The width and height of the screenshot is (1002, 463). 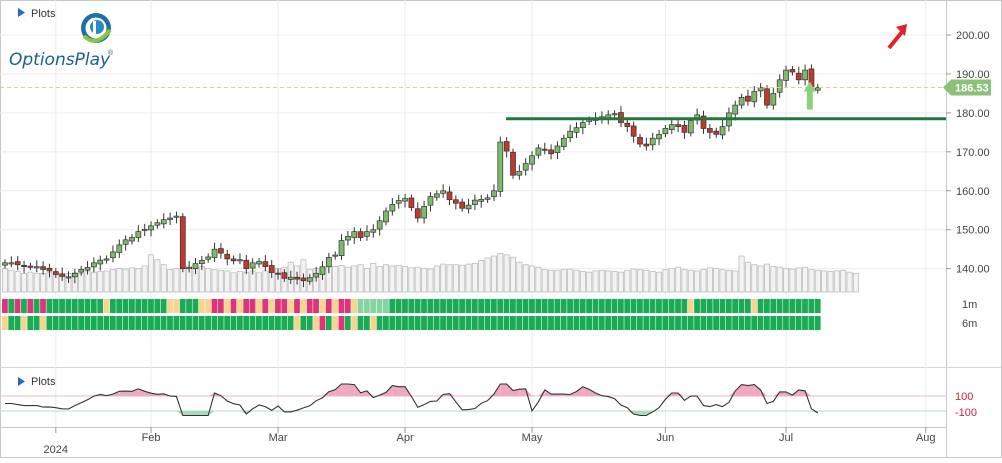 What do you see at coordinates (969, 305) in the screenshot?
I see `strip-label-1m: 1m` at bounding box center [969, 305].